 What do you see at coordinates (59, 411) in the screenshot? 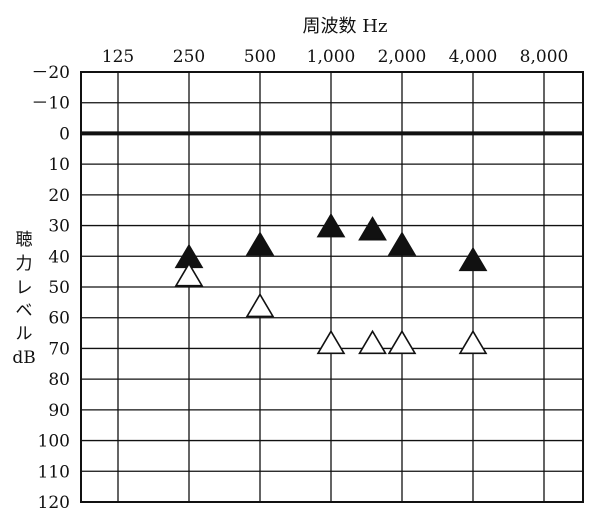
I see `y-tick-label: 90` at bounding box center [59, 411].